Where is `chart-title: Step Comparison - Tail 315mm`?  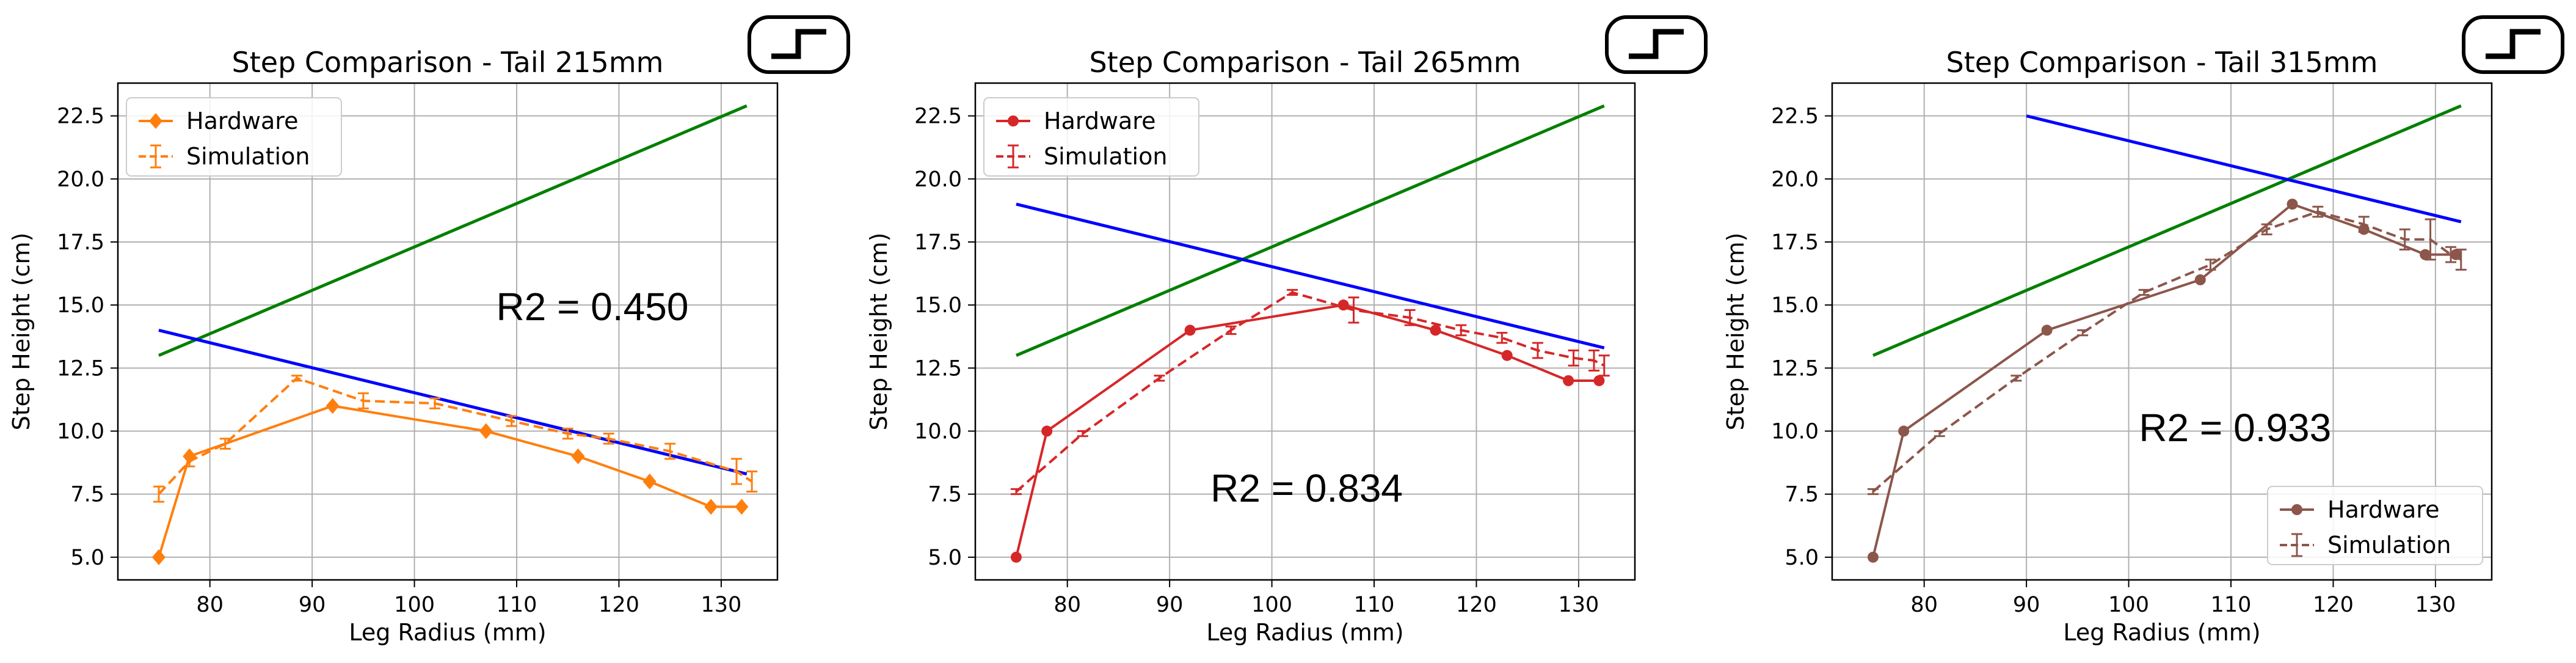
chart-title: Step Comparison - Tail 315mm is located at coordinates (2162, 62).